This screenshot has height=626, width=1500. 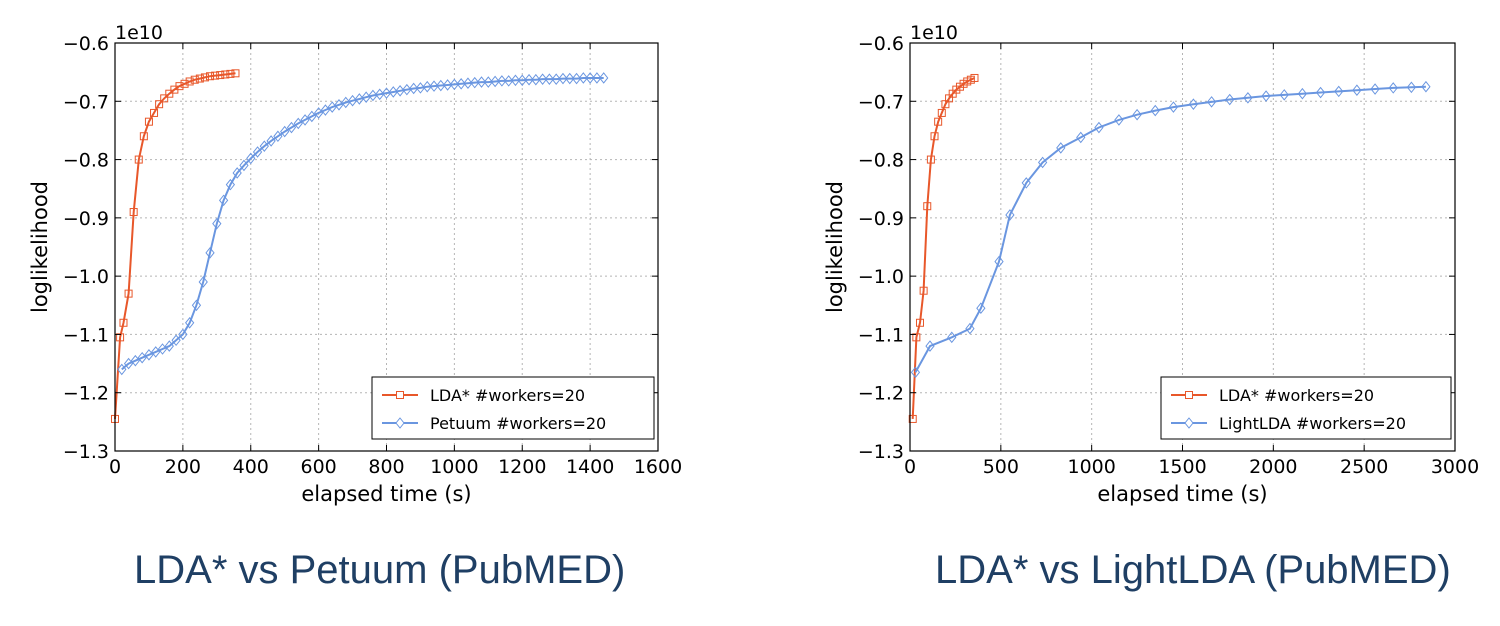 I want to click on legend-label: LightLDA #workers=20, so click(x=1312, y=423).